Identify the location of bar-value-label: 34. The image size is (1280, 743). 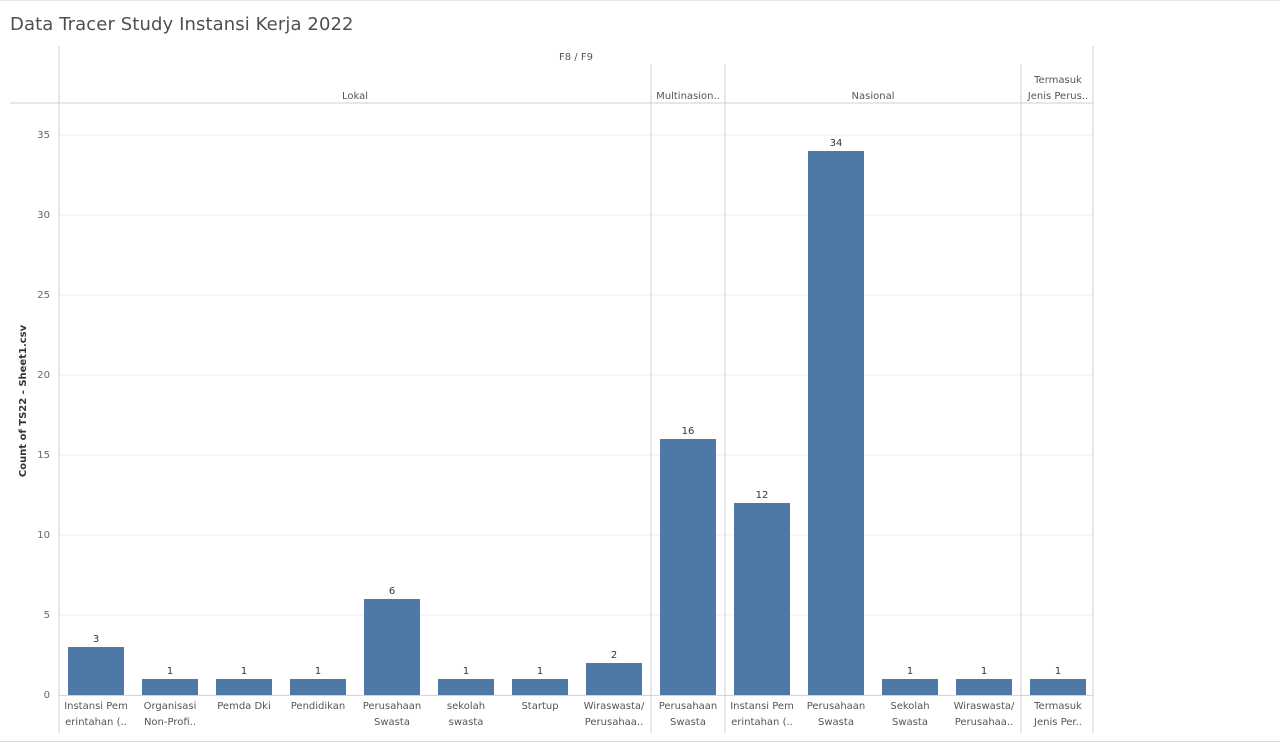
(836, 143).